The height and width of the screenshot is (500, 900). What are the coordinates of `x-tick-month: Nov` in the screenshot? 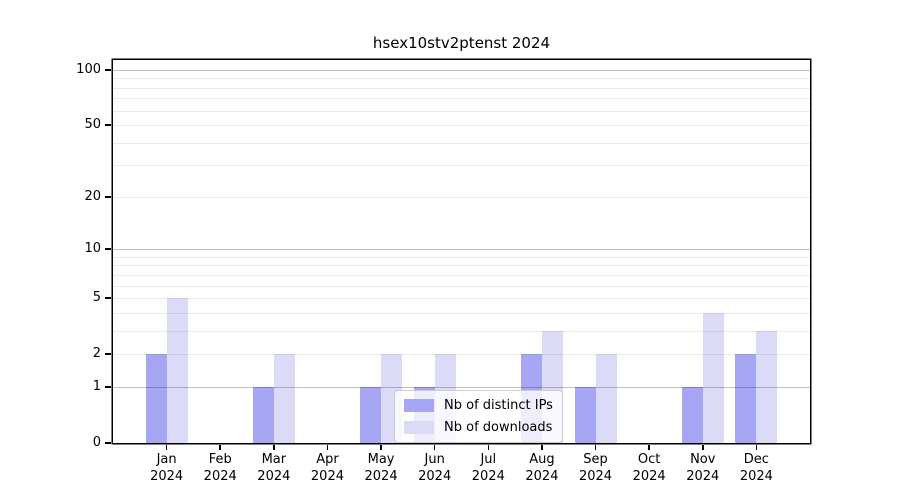 It's located at (703, 459).